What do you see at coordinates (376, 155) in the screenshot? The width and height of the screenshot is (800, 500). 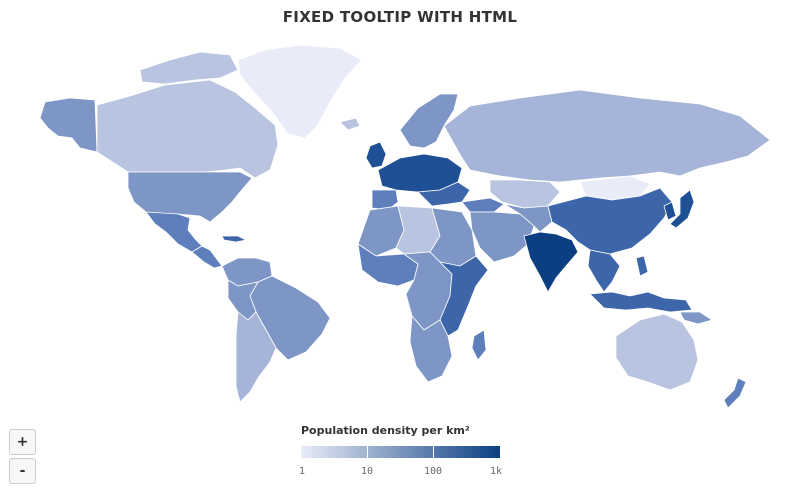 I see `region-uk` at bounding box center [376, 155].